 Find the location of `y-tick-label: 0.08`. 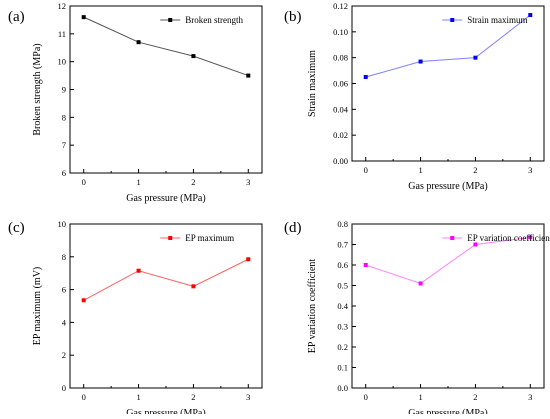

y-tick-label: 0.08 is located at coordinates (340, 58).